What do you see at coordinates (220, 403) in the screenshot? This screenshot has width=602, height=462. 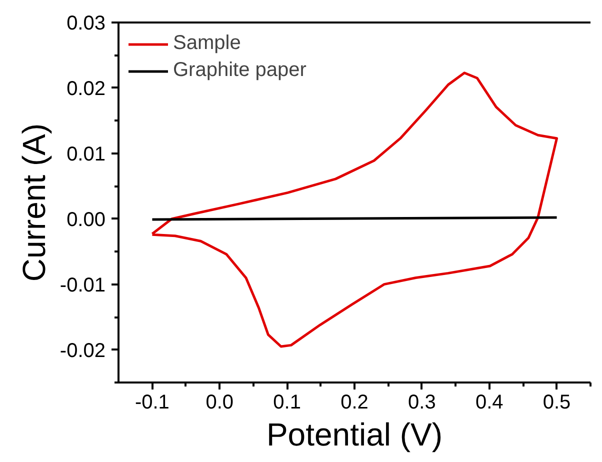 I see `x-tick-label: 0.0` at bounding box center [220, 403].